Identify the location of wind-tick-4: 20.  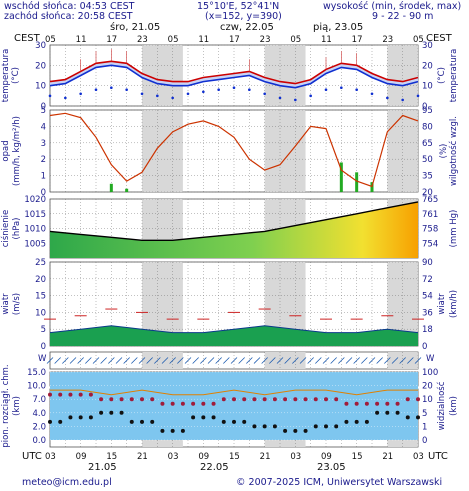
(40, 280).